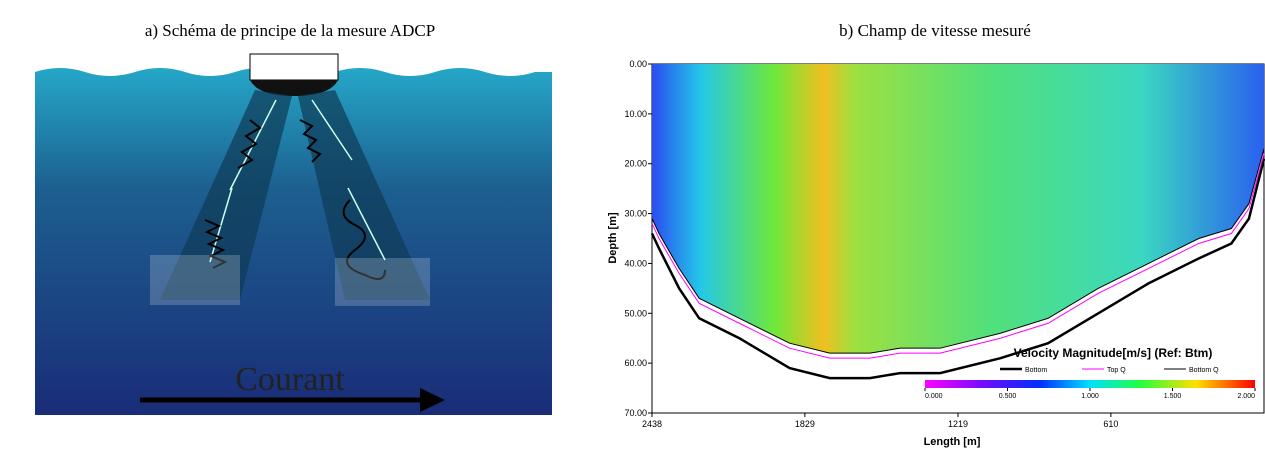  Describe the element at coordinates (1090, 384) in the screenshot. I see `colorbar` at that location.